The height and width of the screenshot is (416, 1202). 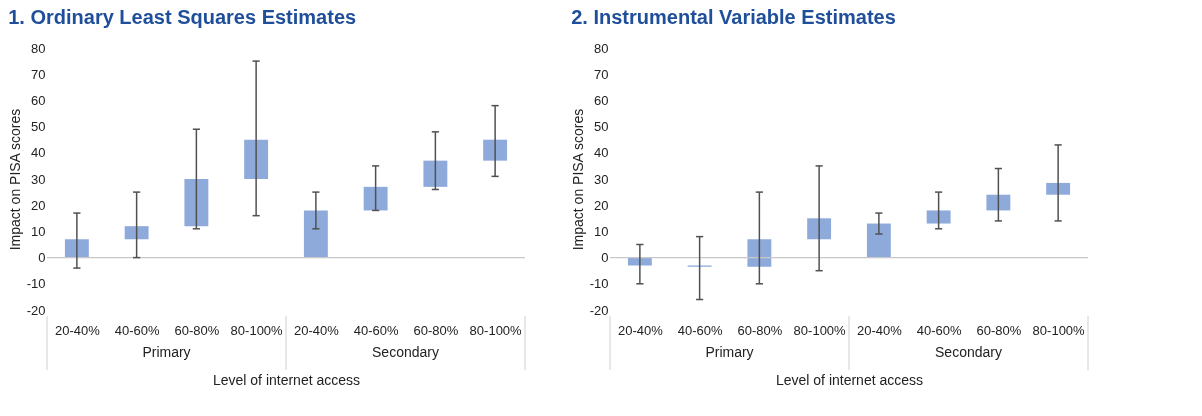 What do you see at coordinates (733, 17) in the screenshot?
I see `chart-title: 2. Instrumental Variable Estimates` at bounding box center [733, 17].